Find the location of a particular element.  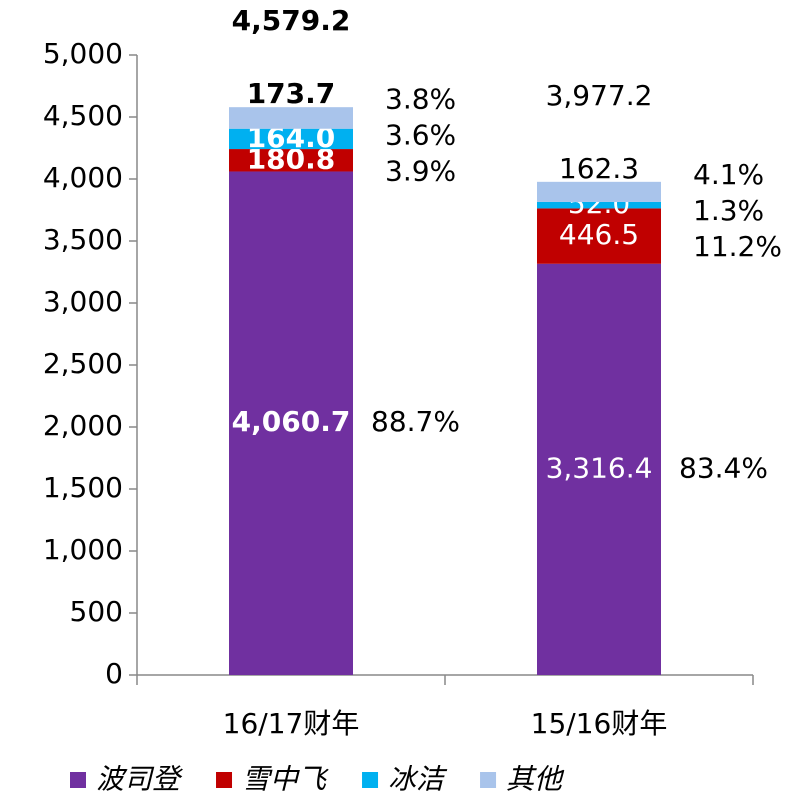

value-label: 3,316.4 is located at coordinates (599, 467).